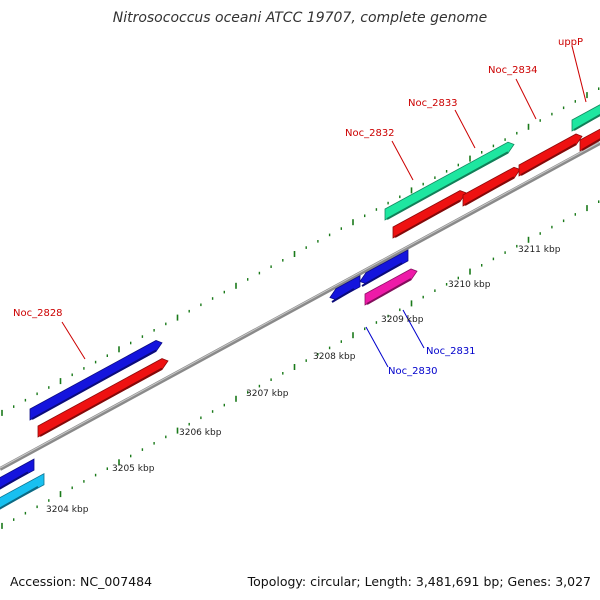 The image size is (600, 600). I want to click on gene-label-noc-2832: Noc_2832, so click(370, 133).